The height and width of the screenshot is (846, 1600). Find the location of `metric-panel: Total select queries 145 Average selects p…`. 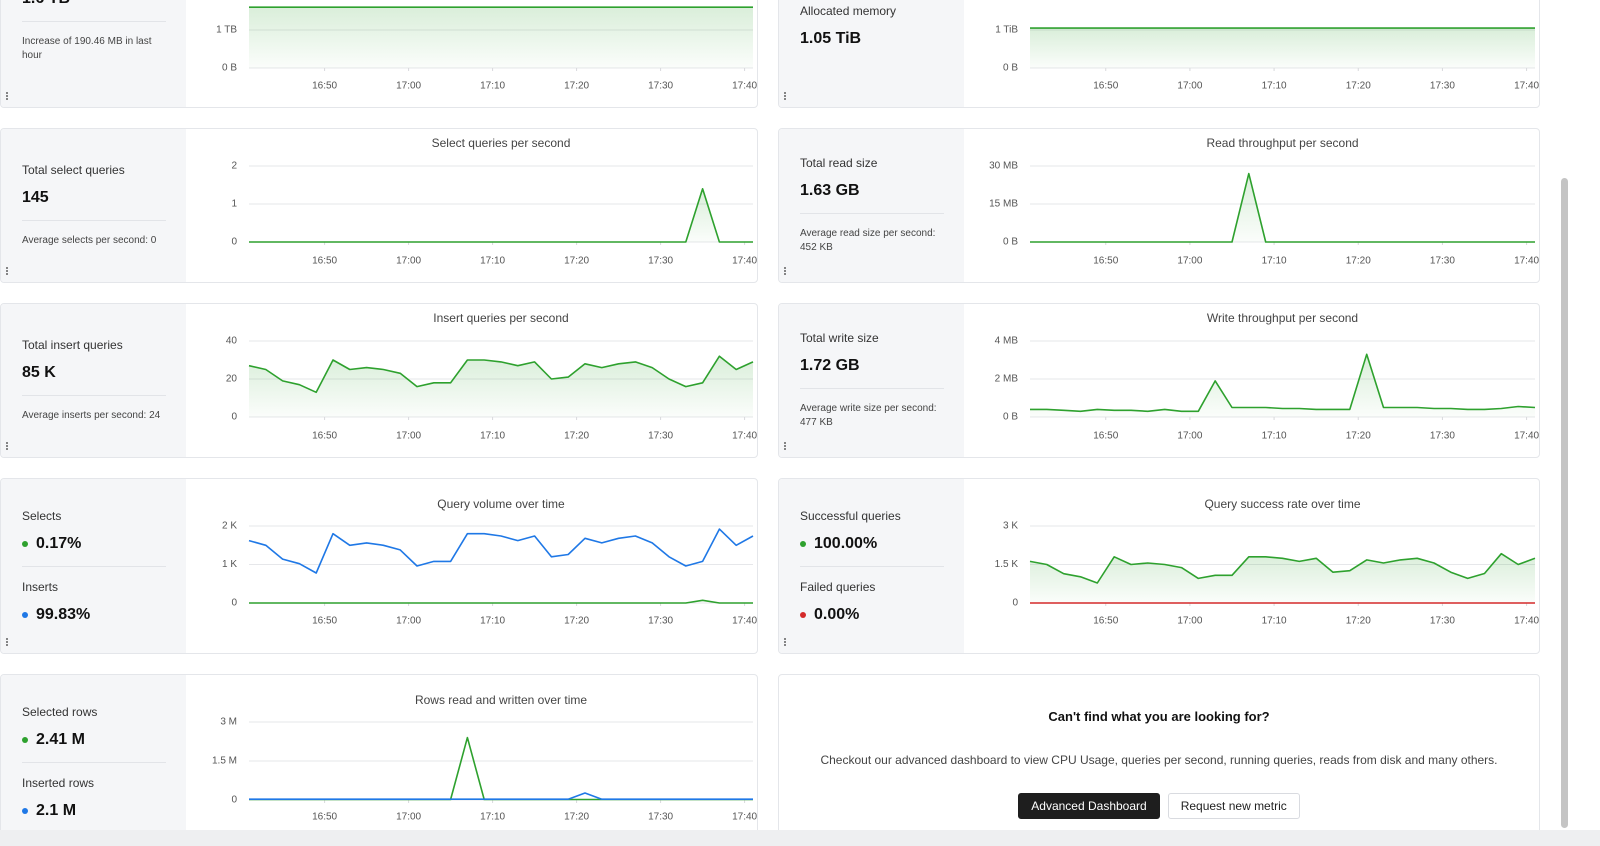

metric-panel: Total select queries 145 Average selects p… is located at coordinates (379, 205).